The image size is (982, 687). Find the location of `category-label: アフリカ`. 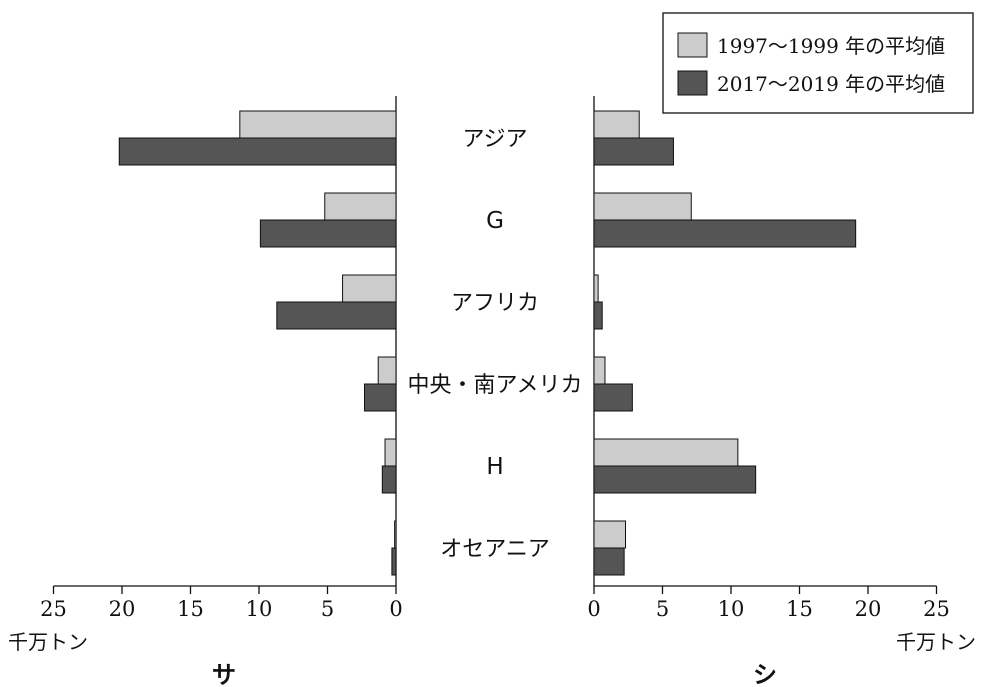

category-label: アフリカ is located at coordinates (495, 303).